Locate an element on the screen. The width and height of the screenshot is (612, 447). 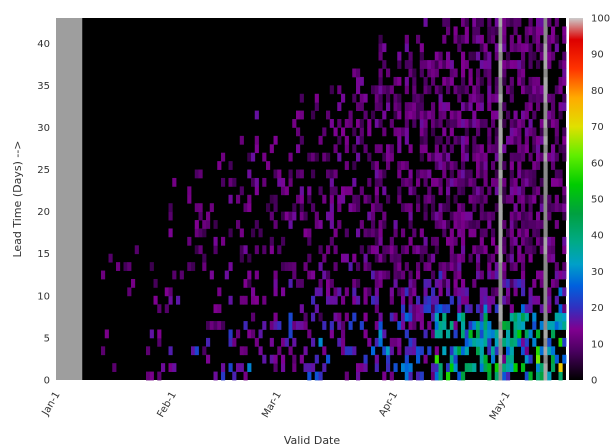
x-tick-label: Feb-1 is located at coordinates (166, 404).